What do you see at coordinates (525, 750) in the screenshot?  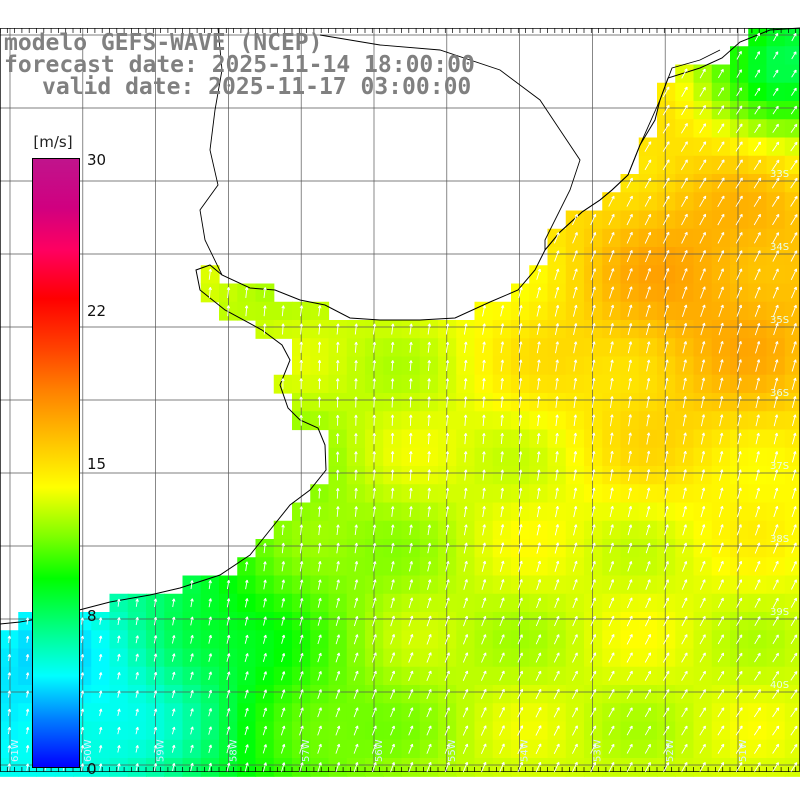 I see `longitude-label: 54W` at bounding box center [525, 750].